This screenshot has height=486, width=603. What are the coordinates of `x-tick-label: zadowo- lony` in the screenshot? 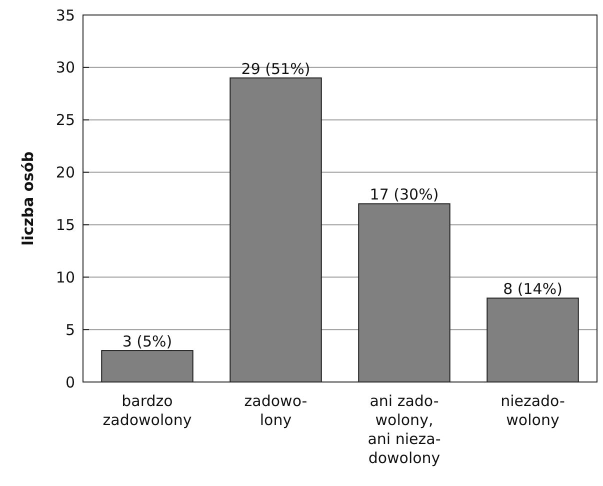 It's located at (276, 410).